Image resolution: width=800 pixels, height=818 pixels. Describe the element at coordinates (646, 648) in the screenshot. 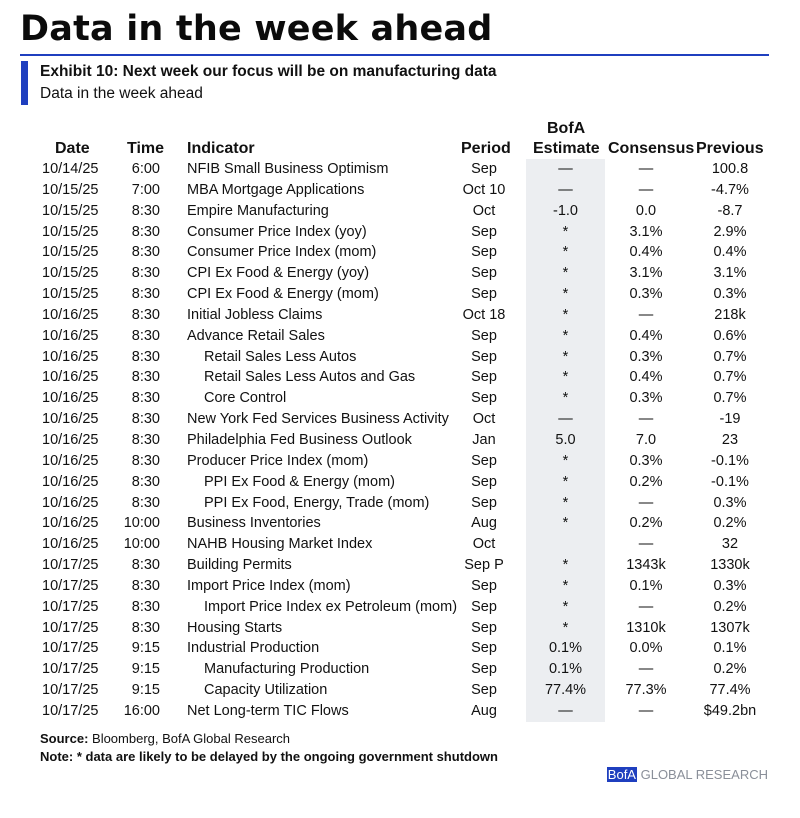

I see `cell-consensus: 0.0%` at that location.